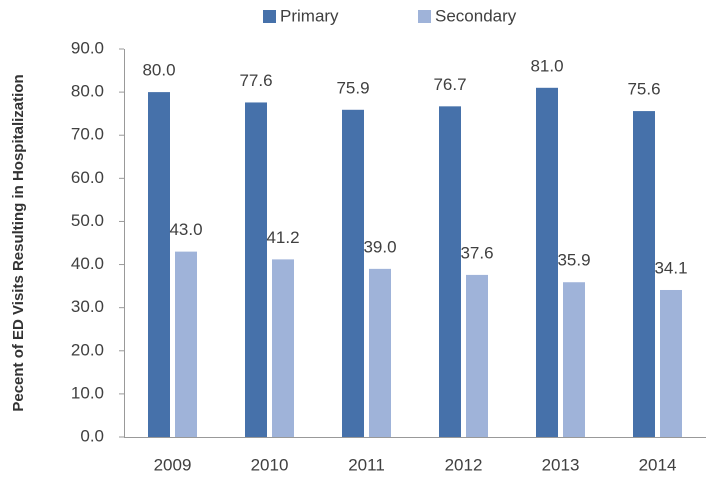  Describe the element at coordinates (87, 392) in the screenshot. I see `y-tick-label: 10.0` at that location.